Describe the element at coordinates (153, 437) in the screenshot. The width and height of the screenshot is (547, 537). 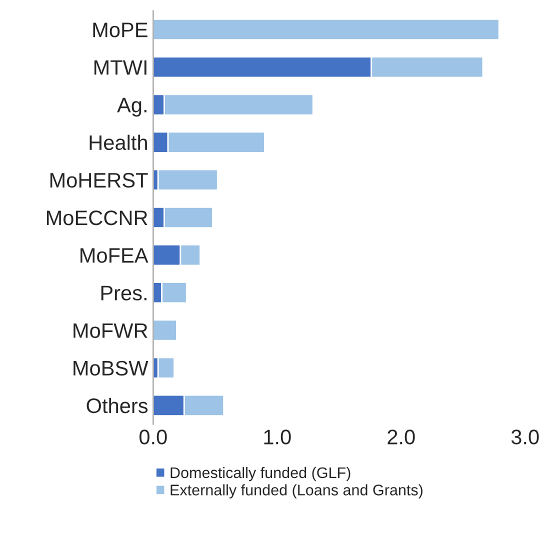
I see `x-tick-label: 0.0` at that location.